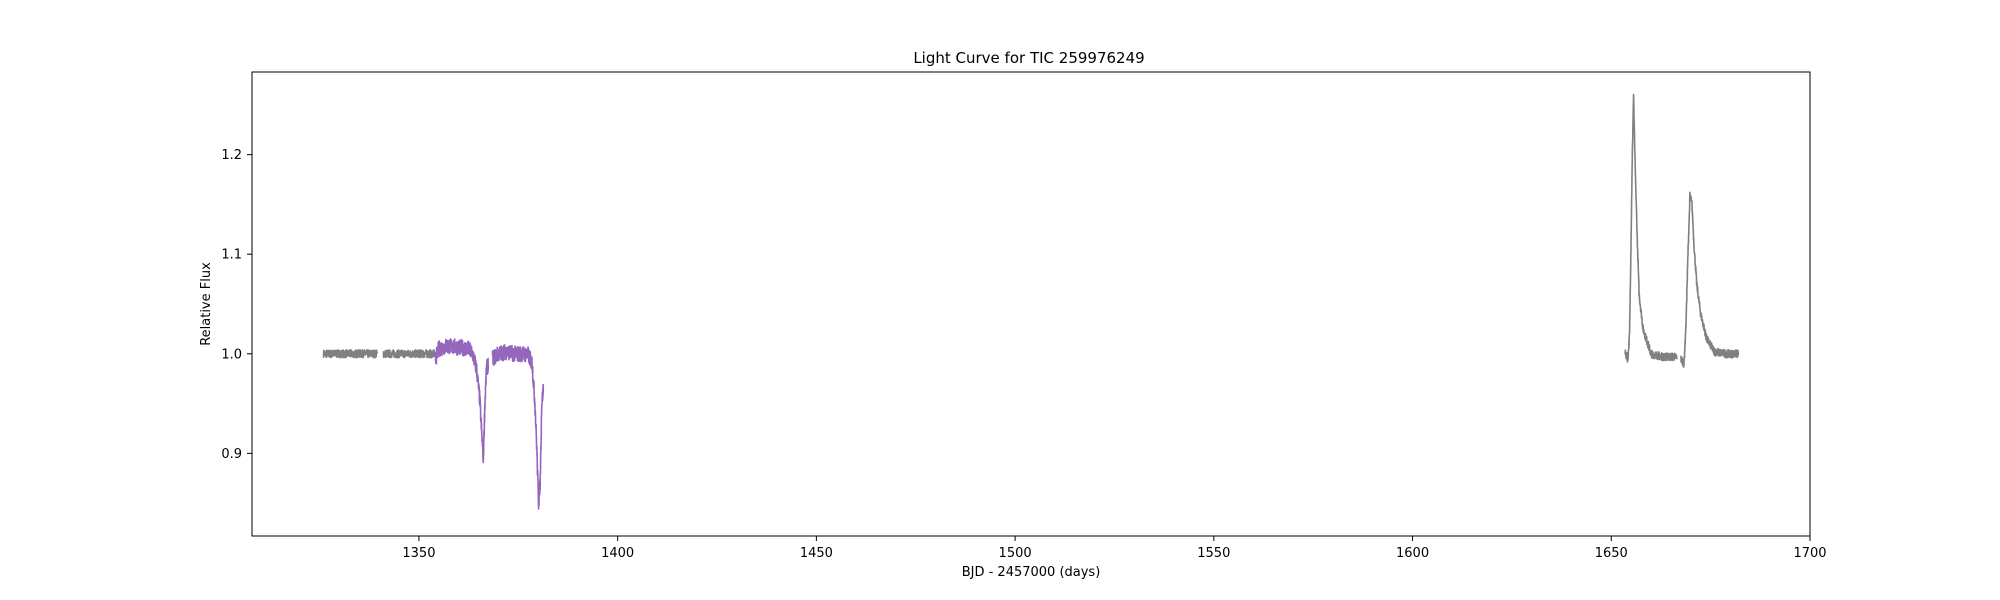 This screenshot has height=600, width=2000. What do you see at coordinates (231, 155) in the screenshot?
I see `y-tick-label: 1.2` at bounding box center [231, 155].